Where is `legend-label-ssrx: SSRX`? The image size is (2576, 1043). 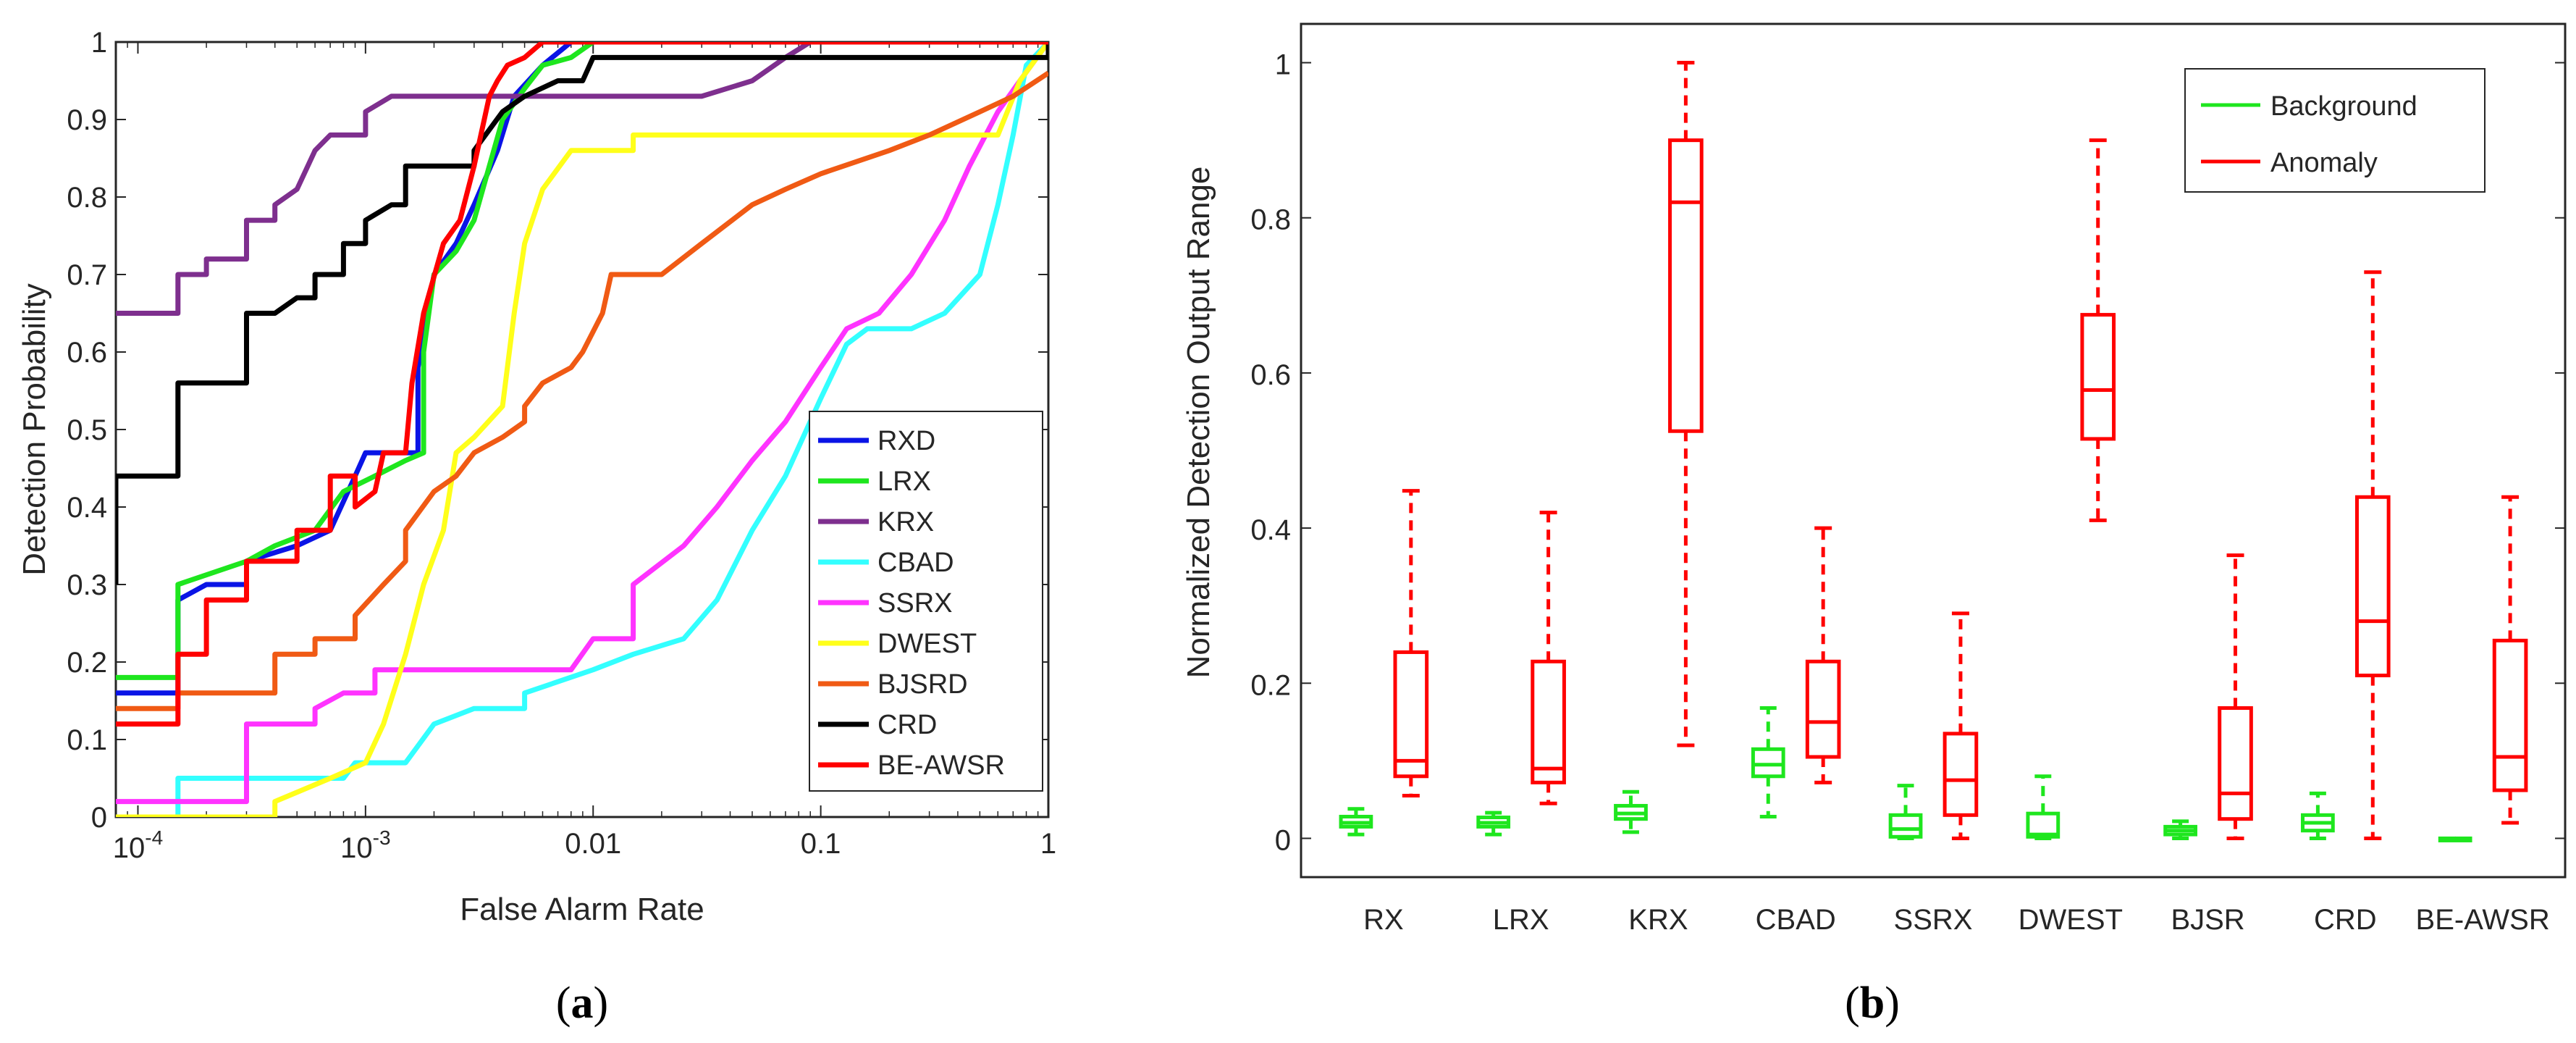
legend-label-ssrx: SSRX is located at coordinates (914, 603).